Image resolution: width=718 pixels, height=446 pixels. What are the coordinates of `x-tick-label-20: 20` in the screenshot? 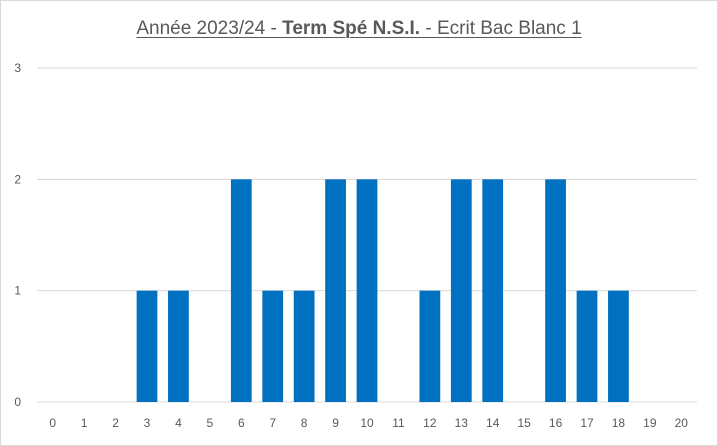 It's located at (682, 423).